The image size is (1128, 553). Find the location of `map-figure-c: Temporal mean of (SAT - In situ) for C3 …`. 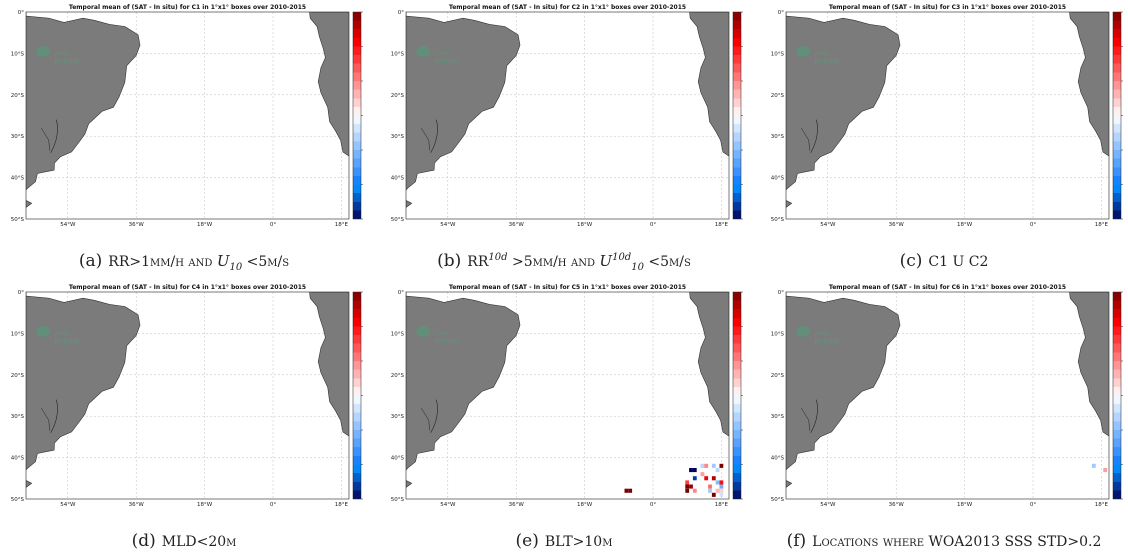

map-figure-c: Temporal mean of (SAT - In situ) for C3 … is located at coordinates (947, 116).